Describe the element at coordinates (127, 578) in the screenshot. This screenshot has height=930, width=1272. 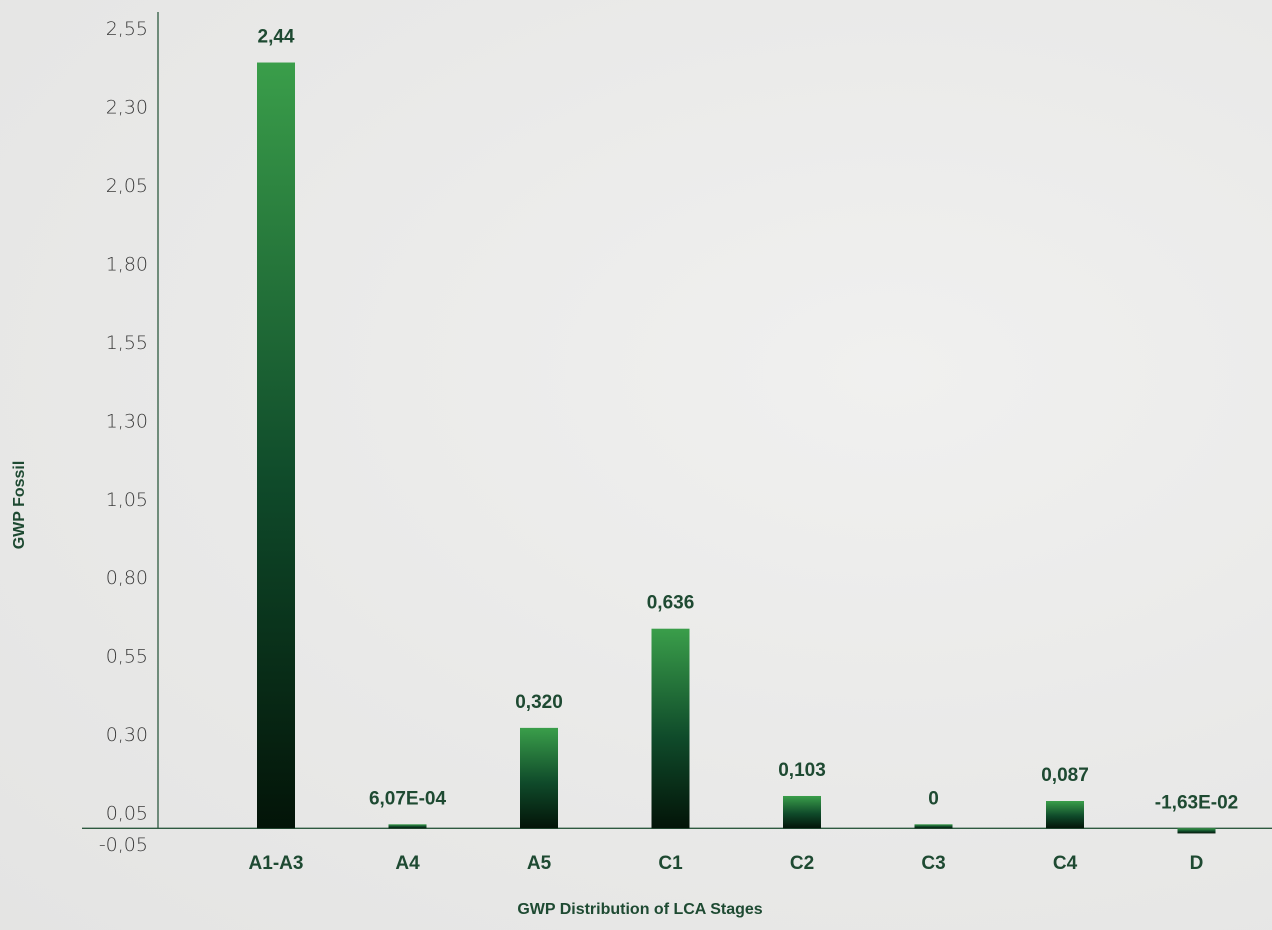
I see `y-tick-label: 0,80` at that location.